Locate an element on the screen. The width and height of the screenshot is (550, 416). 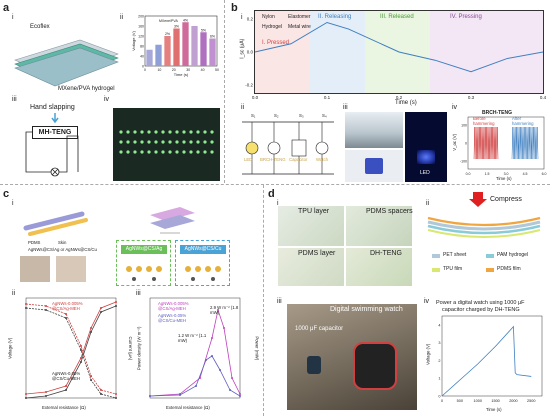
isc-x-tick: 0.2 is located at coordinates (399, 97).